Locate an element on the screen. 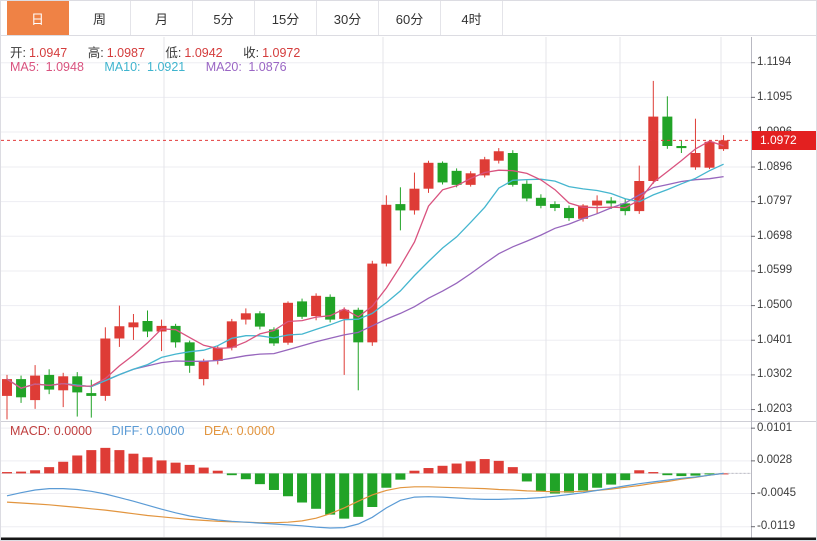  low-value: 1.0942 is located at coordinates (203, 53).